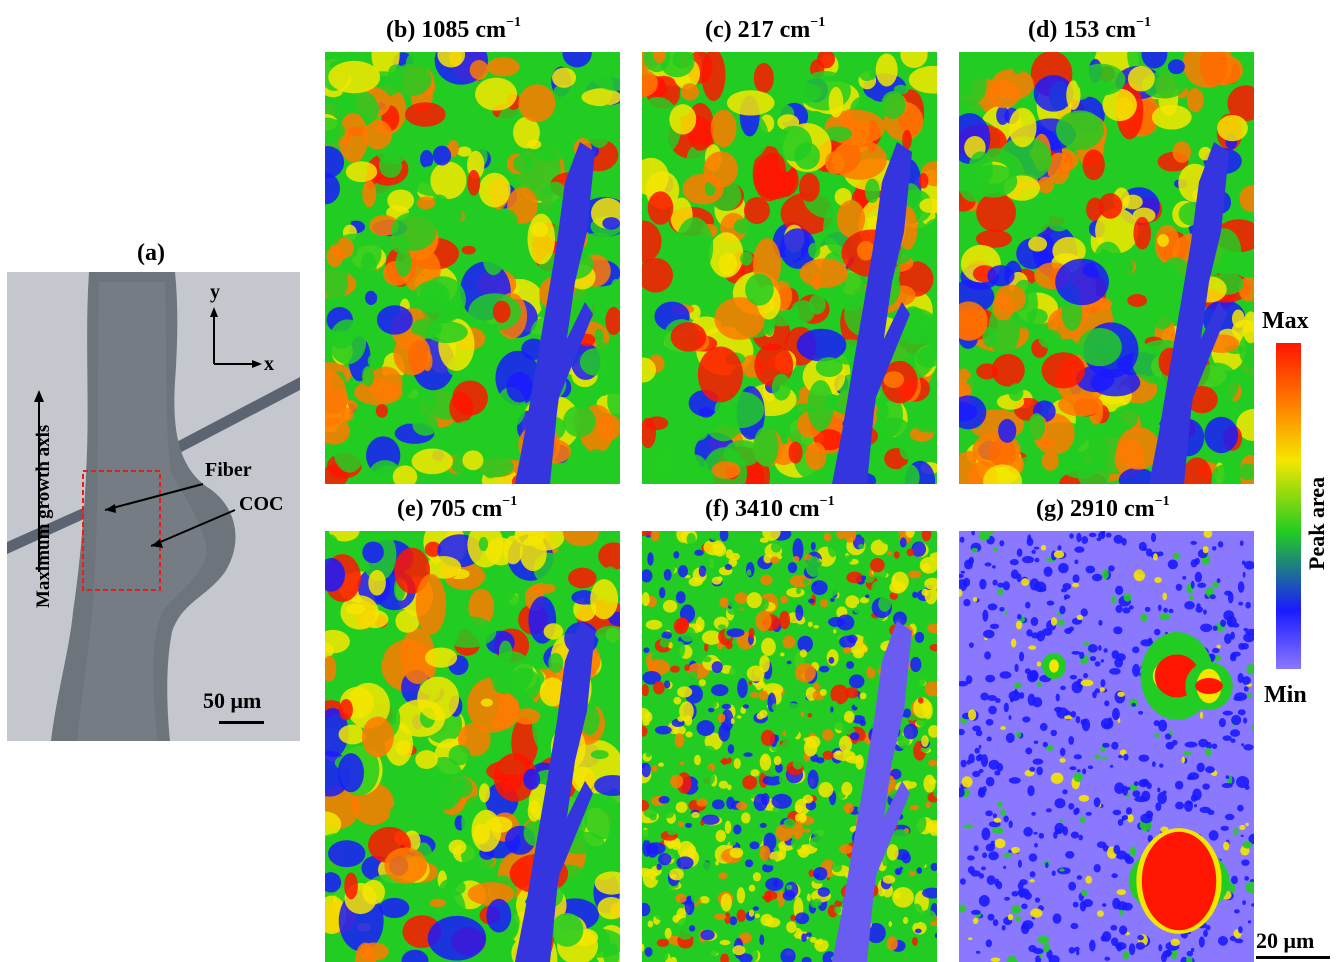 The width and height of the screenshot is (1337, 962). What do you see at coordinates (457, 508) in the screenshot?
I see `map-e-title: (e) 705 cm−1` at bounding box center [457, 508].